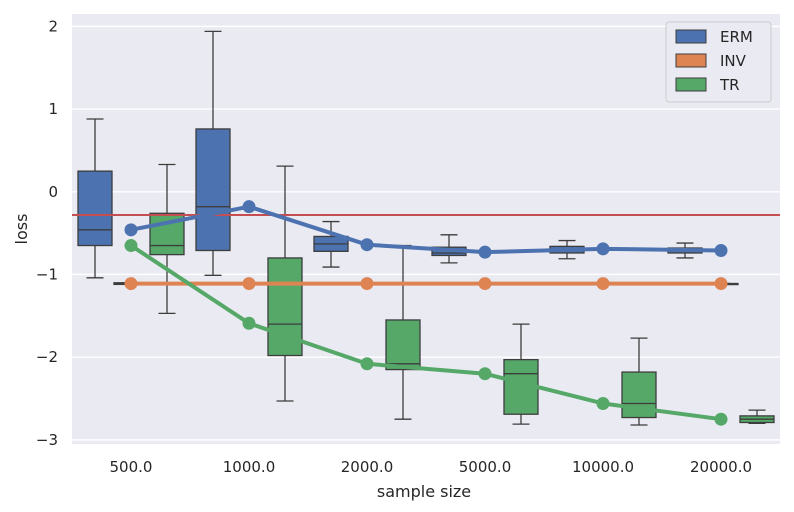 This screenshot has height=512, width=794. I want to click on y-tick-label: 0, so click(53, 192).